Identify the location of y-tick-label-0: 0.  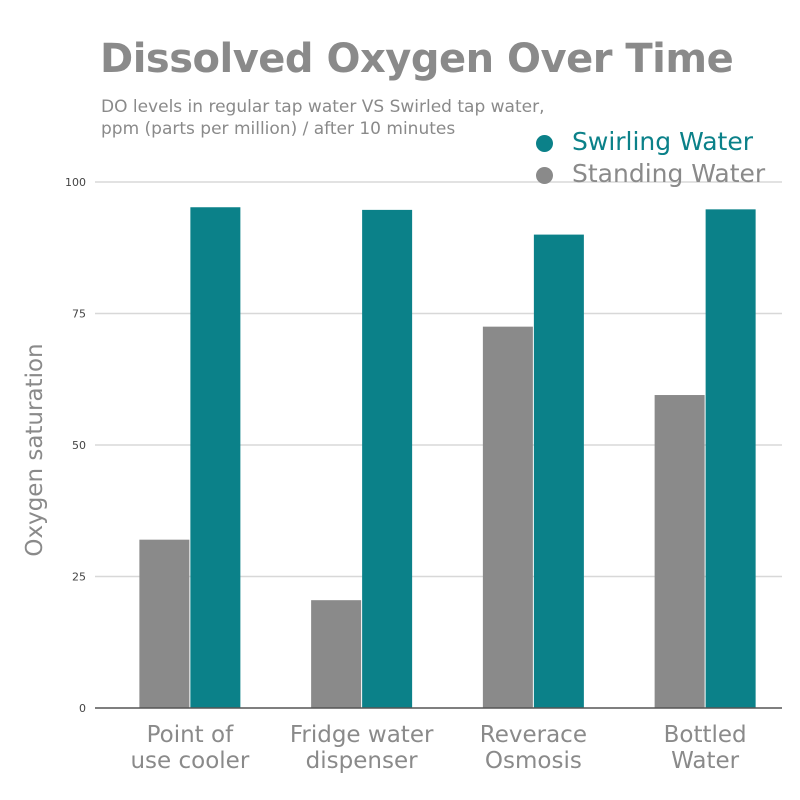
(82, 708).